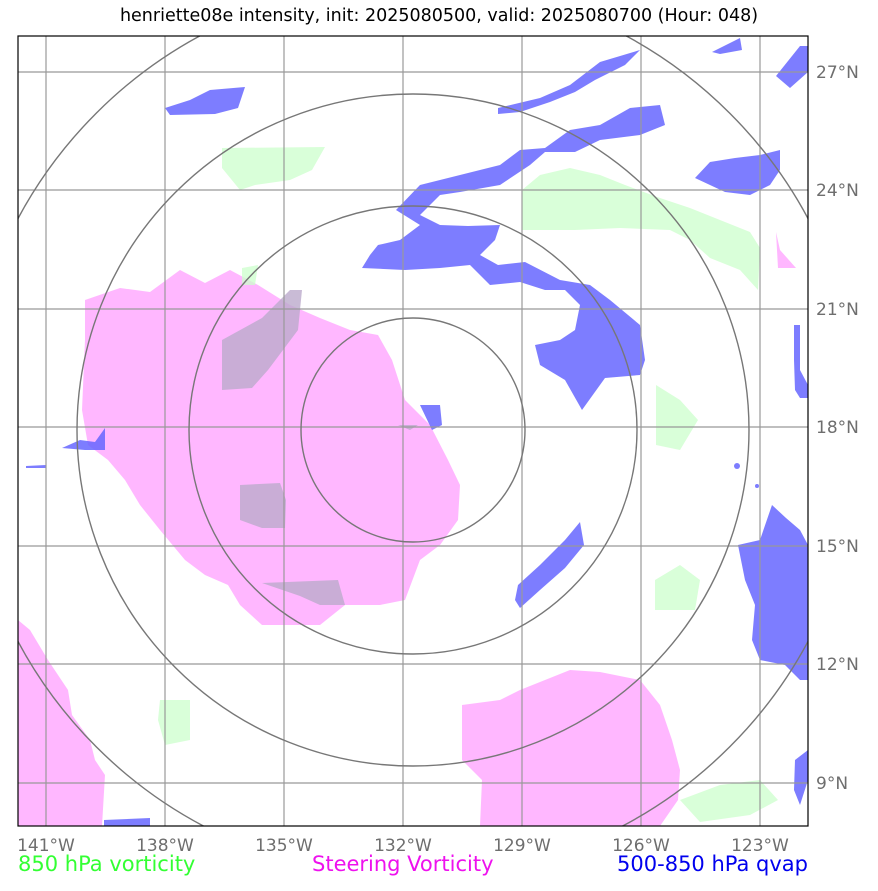 The height and width of the screenshot is (891, 878). I want to click on lon-label-135w: 135°W, so click(284, 846).